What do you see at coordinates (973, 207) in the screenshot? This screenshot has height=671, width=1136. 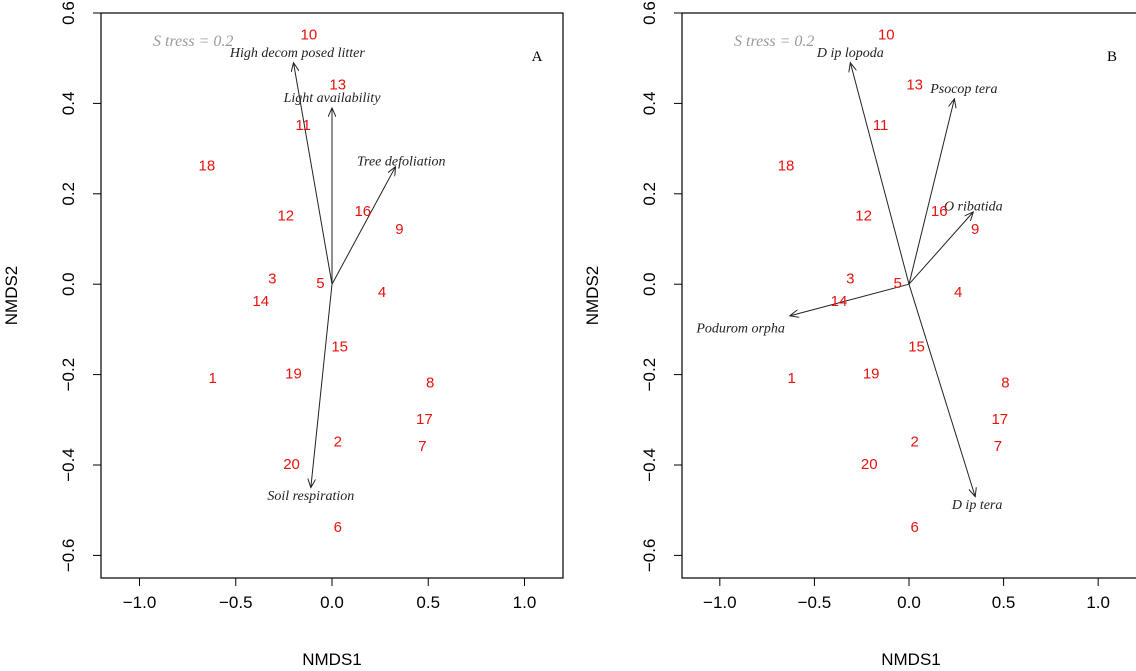 I see `vector-label: O ribatida` at bounding box center [973, 207].